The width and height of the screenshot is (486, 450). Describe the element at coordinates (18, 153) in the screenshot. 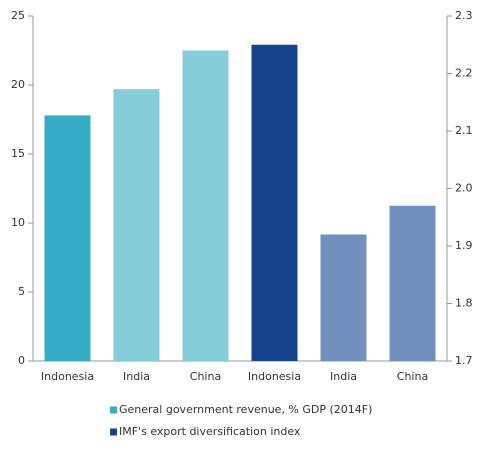

I see `y-tick-label: 15` at that location.